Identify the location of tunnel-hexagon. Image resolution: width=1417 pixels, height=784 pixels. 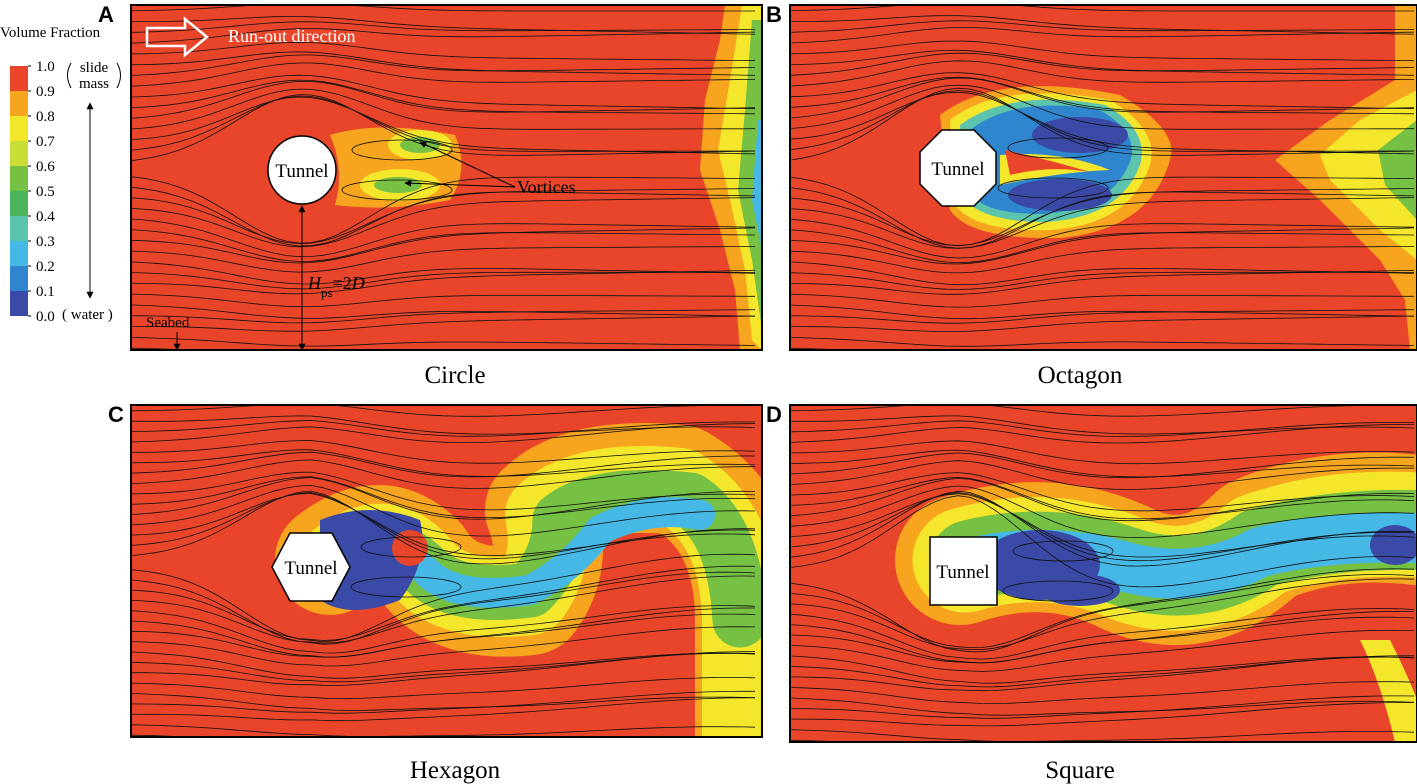
(311, 567).